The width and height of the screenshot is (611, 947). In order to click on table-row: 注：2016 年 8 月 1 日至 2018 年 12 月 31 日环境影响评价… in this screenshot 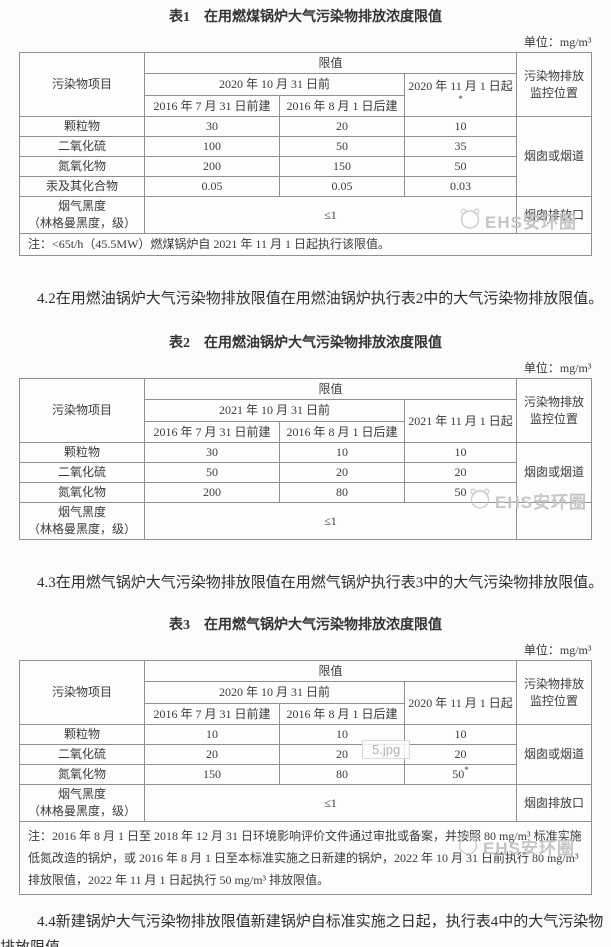, I will do `click(305, 858)`.